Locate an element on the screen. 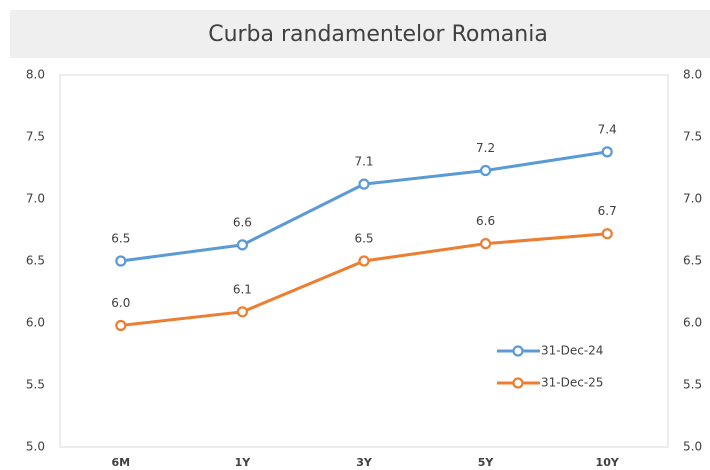 The image size is (710, 470). yticks-label: 7.5 is located at coordinates (35, 137).